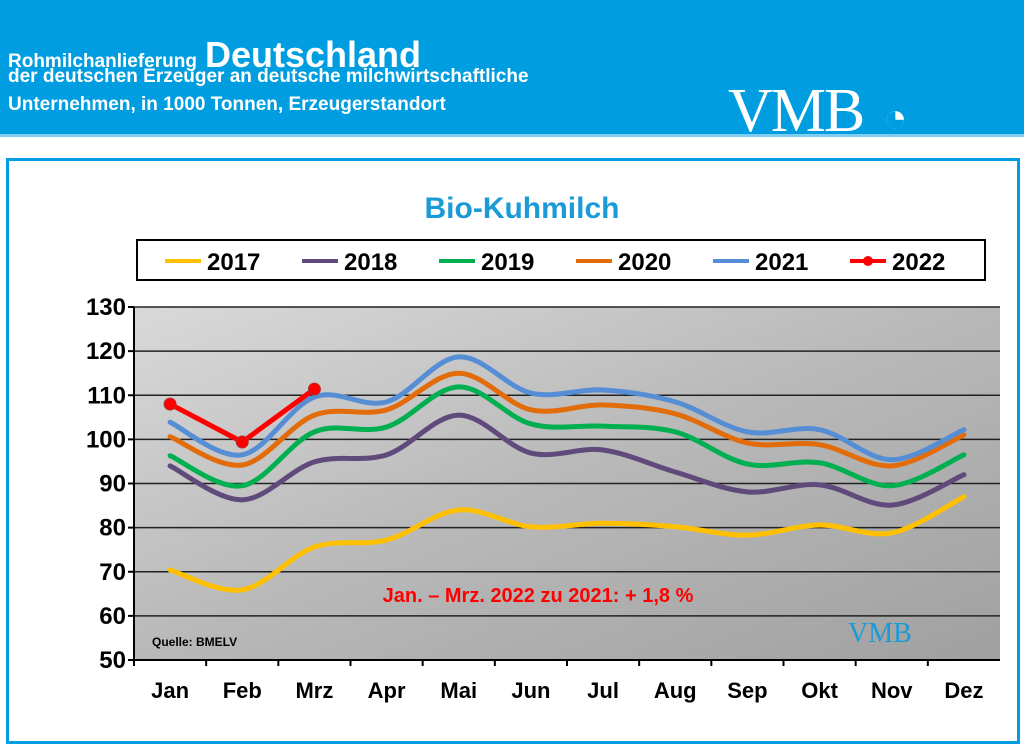 The image size is (1024, 744). I want to click on legend, so click(561, 260).